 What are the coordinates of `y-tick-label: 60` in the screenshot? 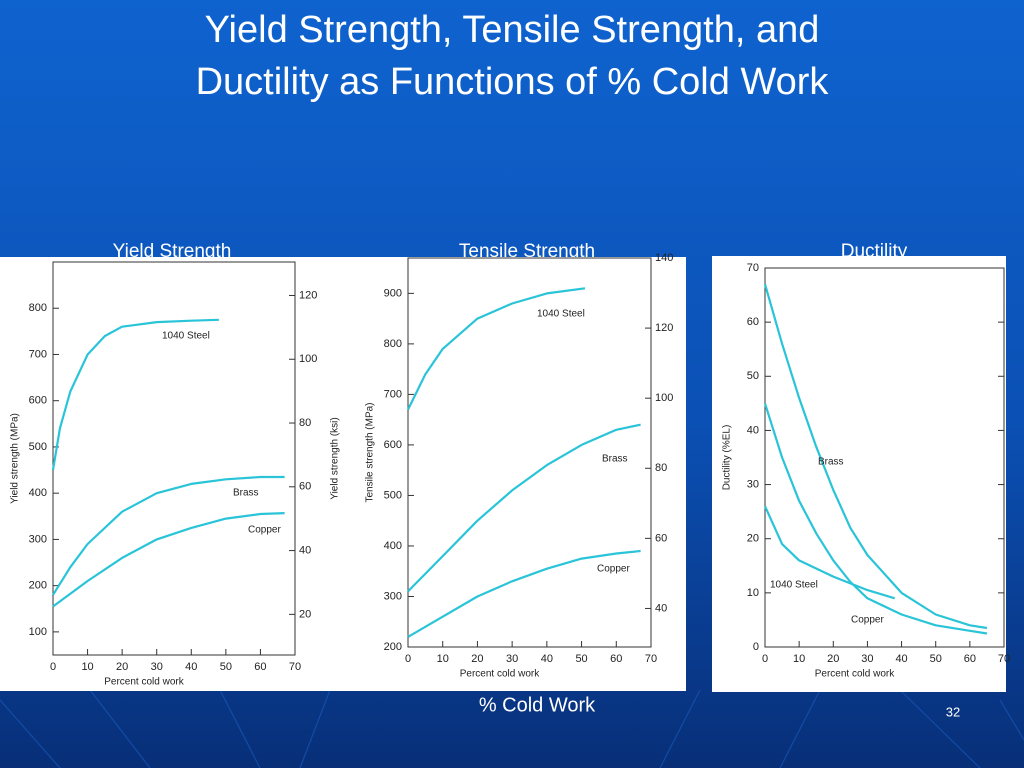 It's located at (753, 322).